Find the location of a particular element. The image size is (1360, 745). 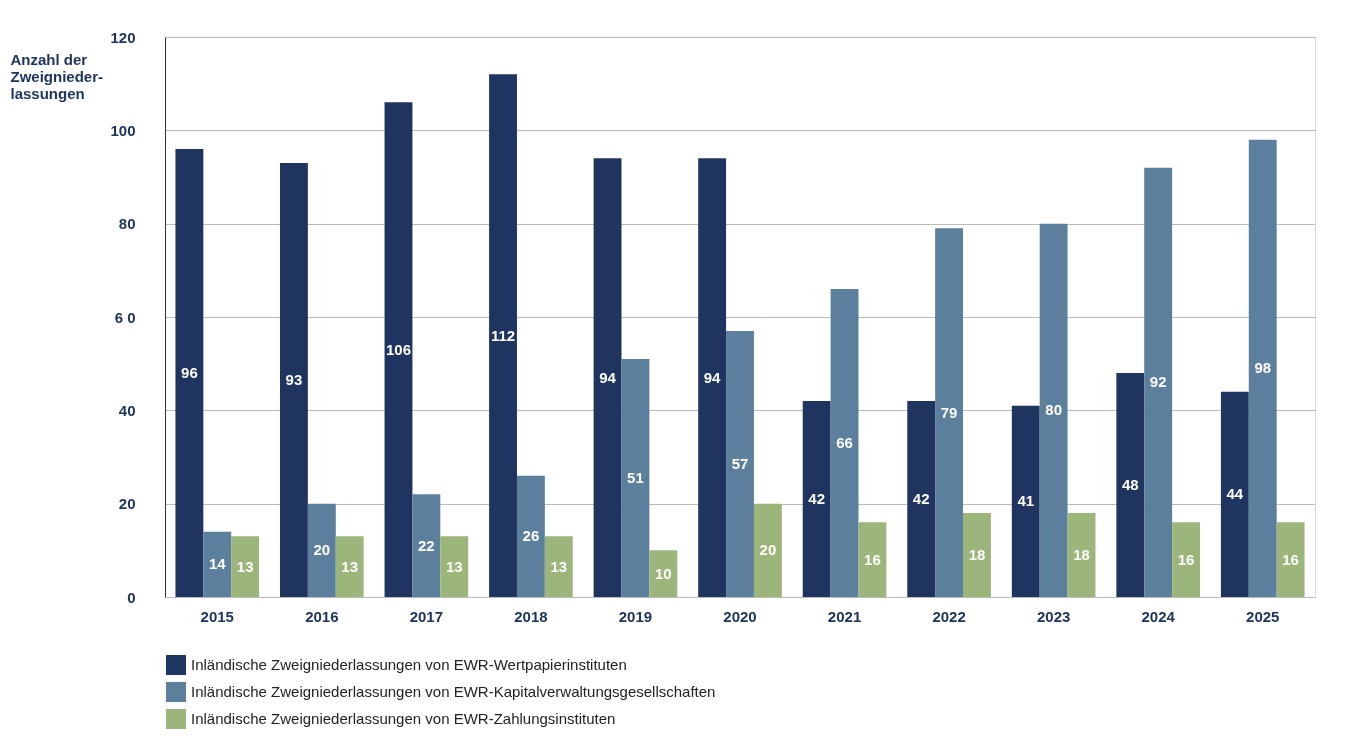

data-label: 79 is located at coordinates (949, 412).